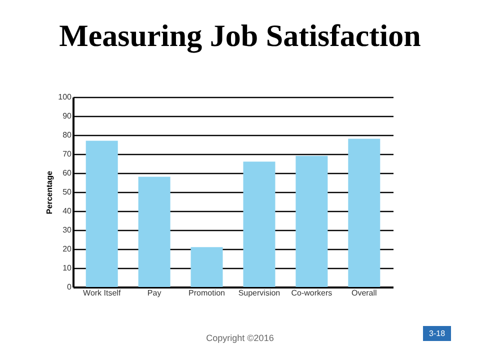  Describe the element at coordinates (67, 268) in the screenshot. I see `y-tick-label: 10` at that location.